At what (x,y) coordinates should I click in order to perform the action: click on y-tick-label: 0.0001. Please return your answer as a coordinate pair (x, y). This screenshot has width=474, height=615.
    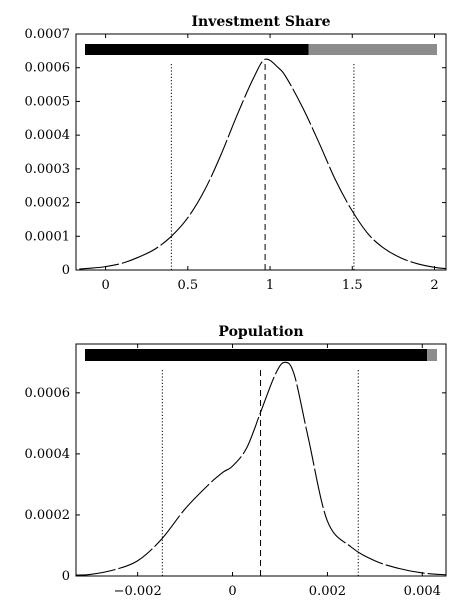
    Looking at the image, I should click on (48, 236).